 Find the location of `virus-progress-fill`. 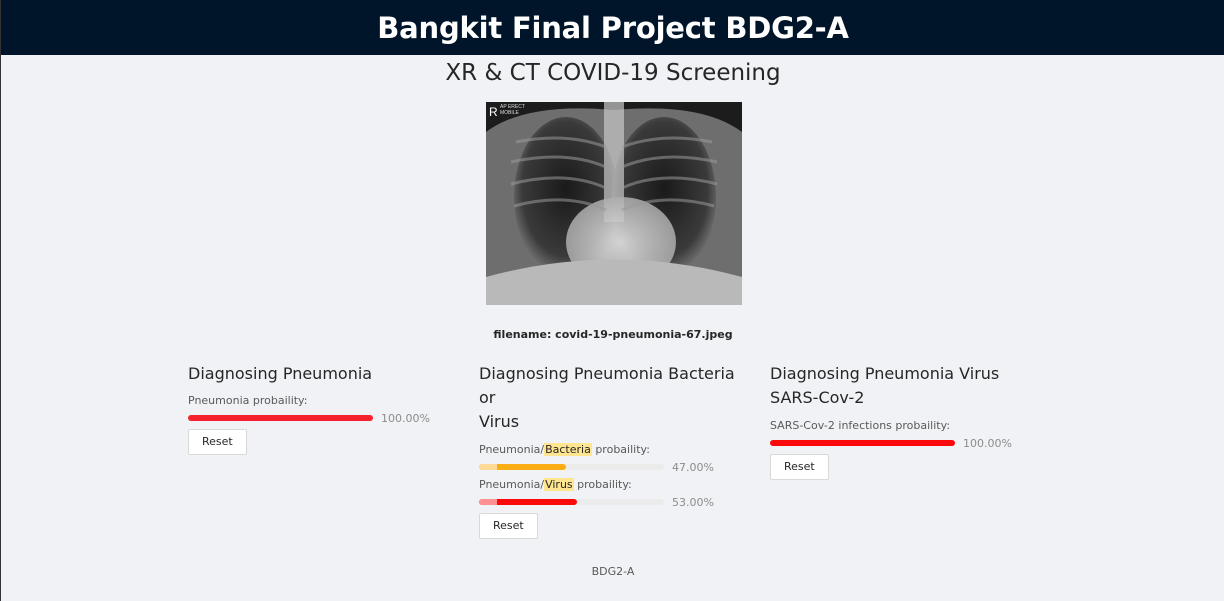

virus-progress-fill is located at coordinates (528, 502).